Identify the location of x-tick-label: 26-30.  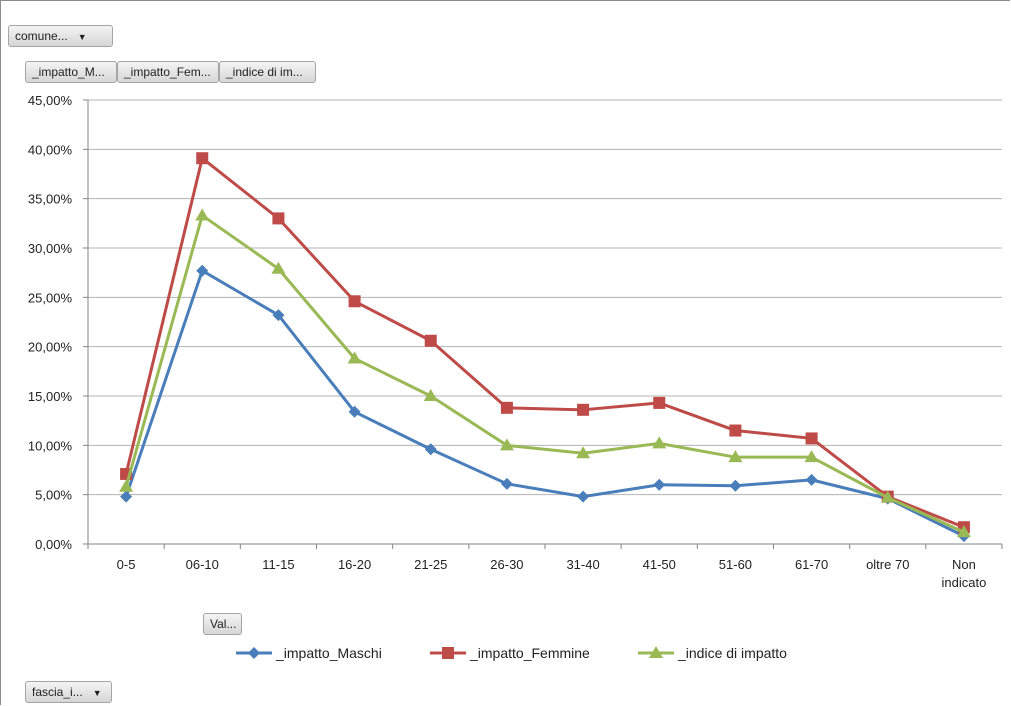
(506, 564).